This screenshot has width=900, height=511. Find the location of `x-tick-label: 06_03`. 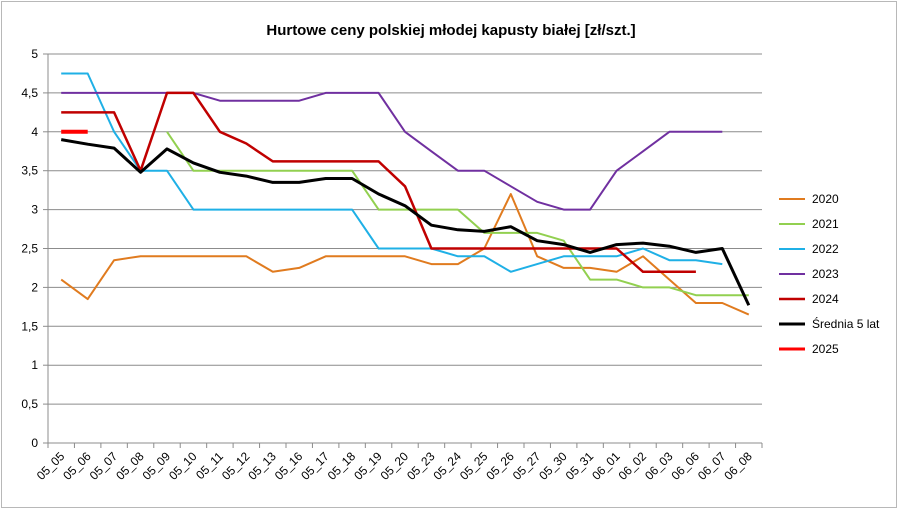

x-tick-label: 06_03 is located at coordinates (659, 466).